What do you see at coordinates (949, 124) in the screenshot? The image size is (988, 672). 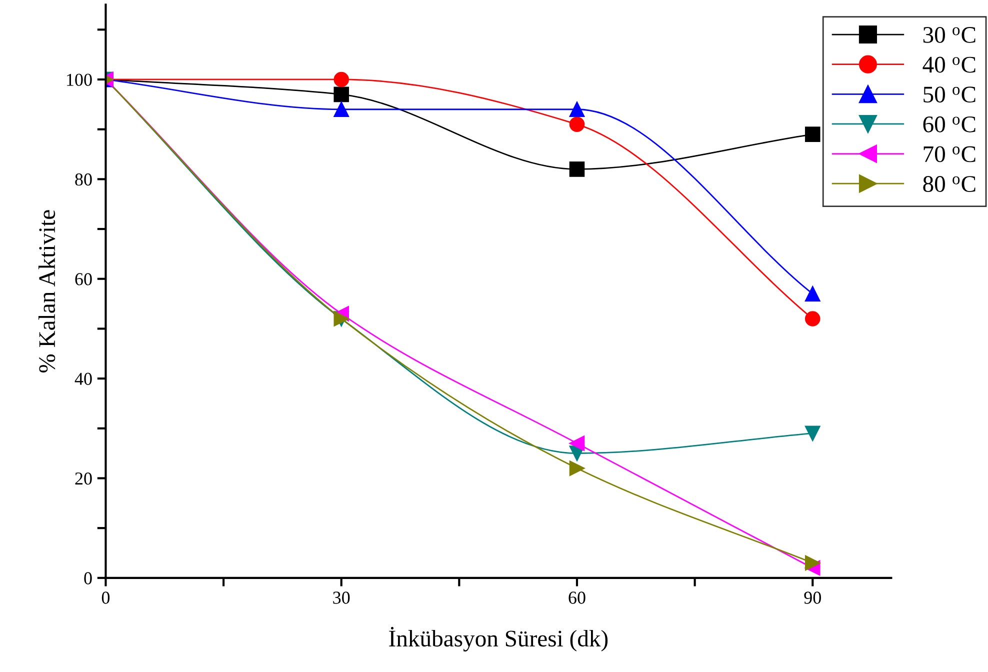 I see `legend-label: 60 $^{o}$C` at bounding box center [949, 124].